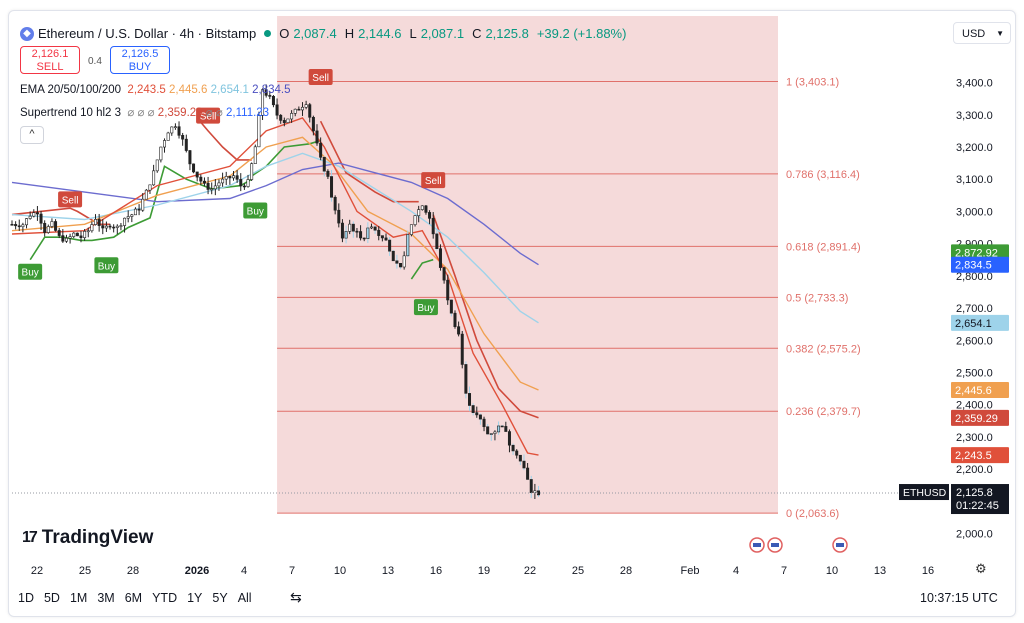  Describe the element at coordinates (976, 253) in the screenshot. I see `price-tag-text: 2,872.92` at that location.